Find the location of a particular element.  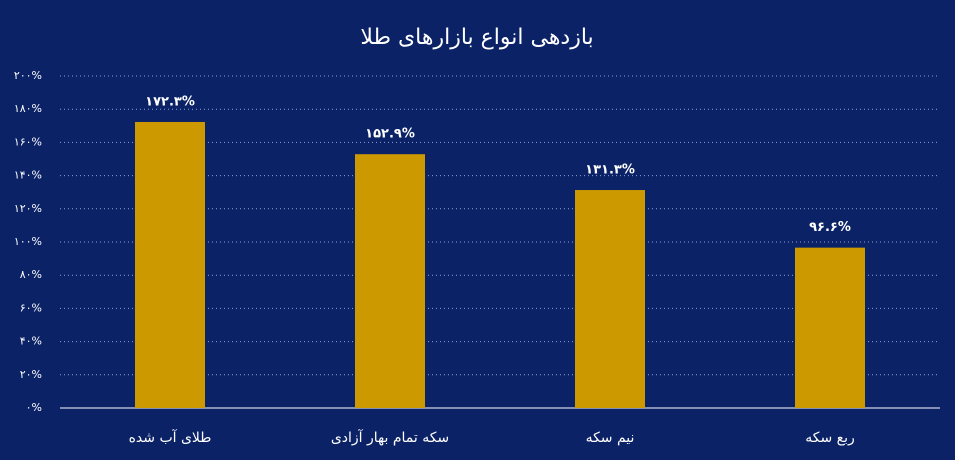

value-label: ۱۷۲.۳% is located at coordinates (170, 101).